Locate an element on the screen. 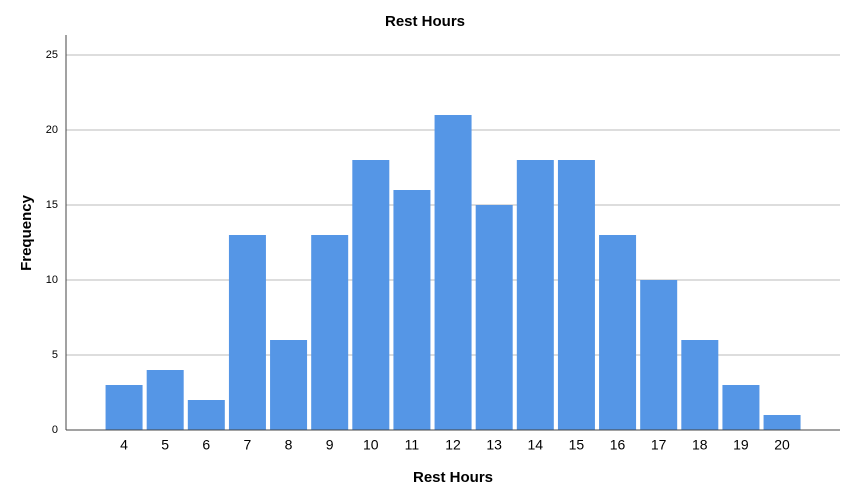 The image size is (851, 501). x-tick-label: 9 is located at coordinates (330, 445).